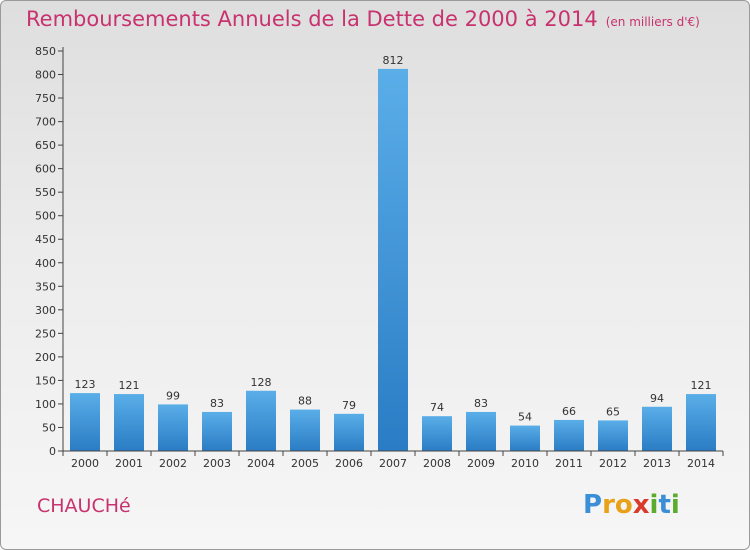 The image size is (750, 550). Describe the element at coordinates (664, 505) in the screenshot. I see `logo-letter: t` at that location.